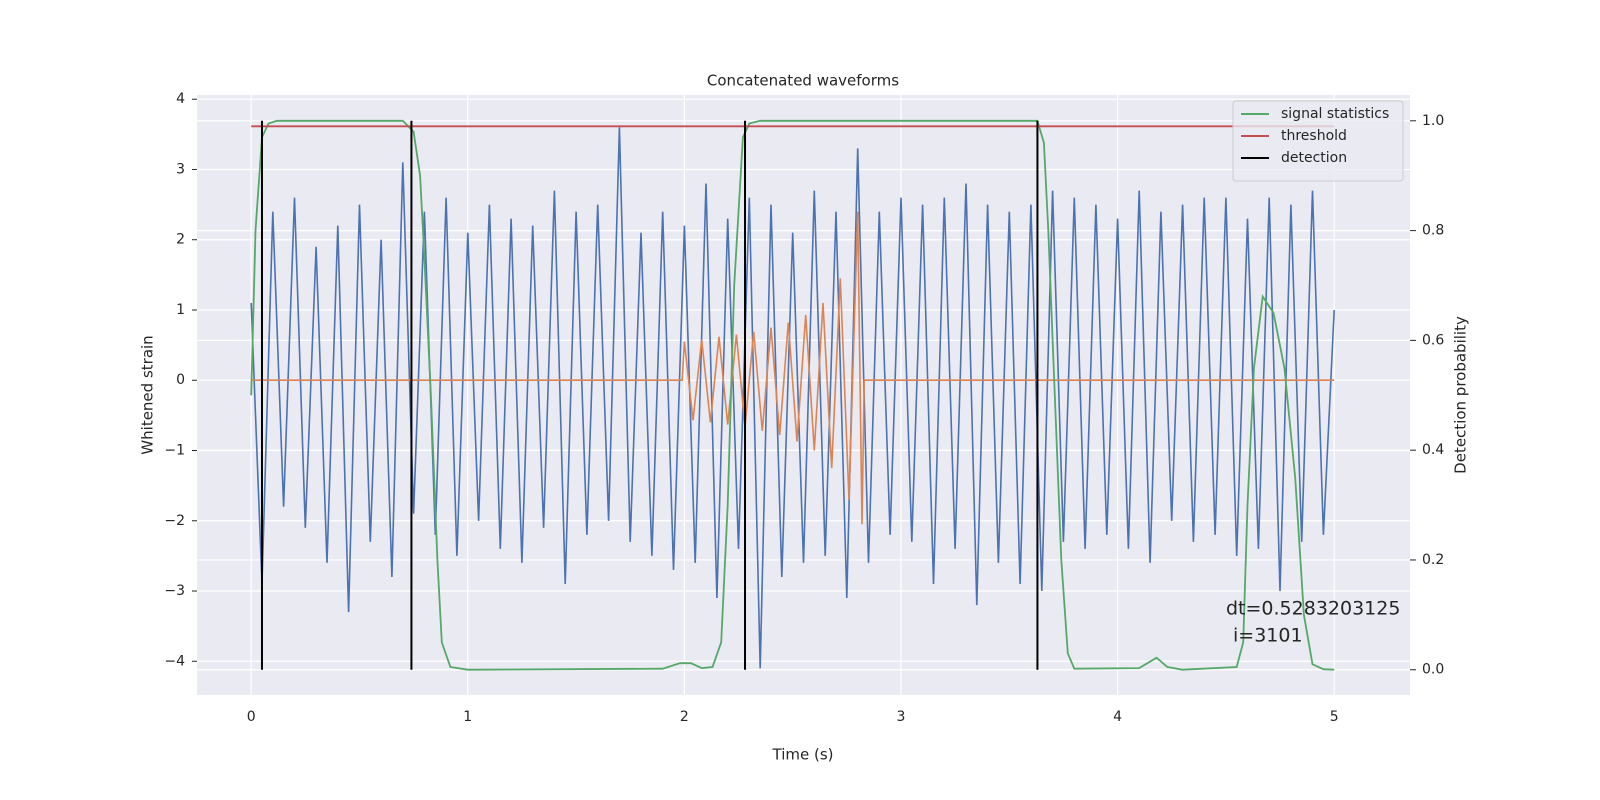 Image resolution: width=1600 pixels, height=800 pixels. What do you see at coordinates (180, 240) in the screenshot?
I see `y-tick-label: 2` at bounding box center [180, 240].